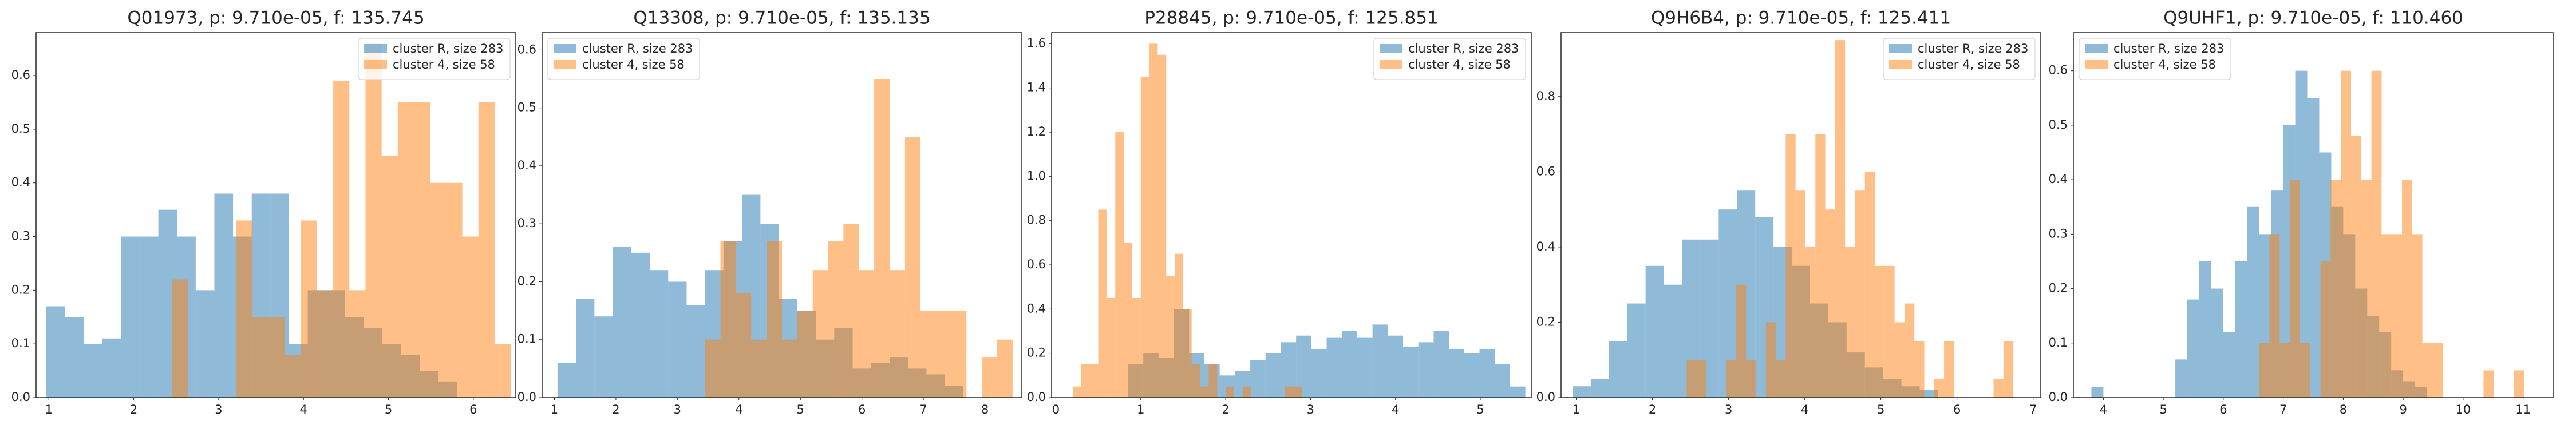 Image resolution: width=2576 pixels, height=429 pixels. What do you see at coordinates (2033, 409) in the screenshot?
I see `x-tick-label: 7` at bounding box center [2033, 409].